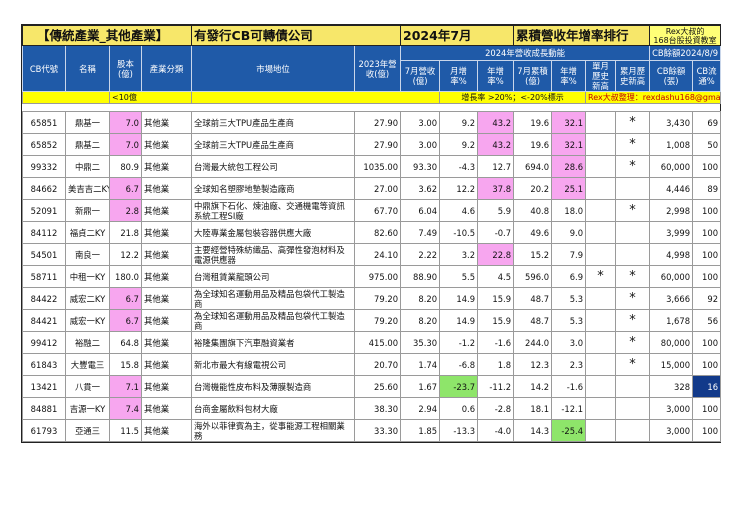  What do you see at coordinates (653, 97) in the screenshot?
I see `note-credit: Rex大叔整理：rexdashu168@gmail.com` at bounding box center [653, 97].